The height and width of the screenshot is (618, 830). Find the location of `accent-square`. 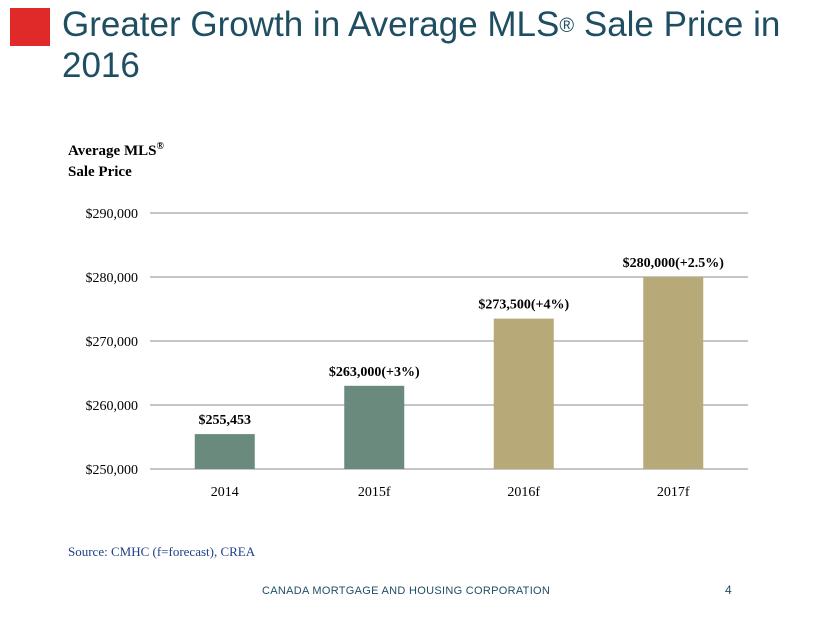

accent-square is located at coordinates (30, 27).